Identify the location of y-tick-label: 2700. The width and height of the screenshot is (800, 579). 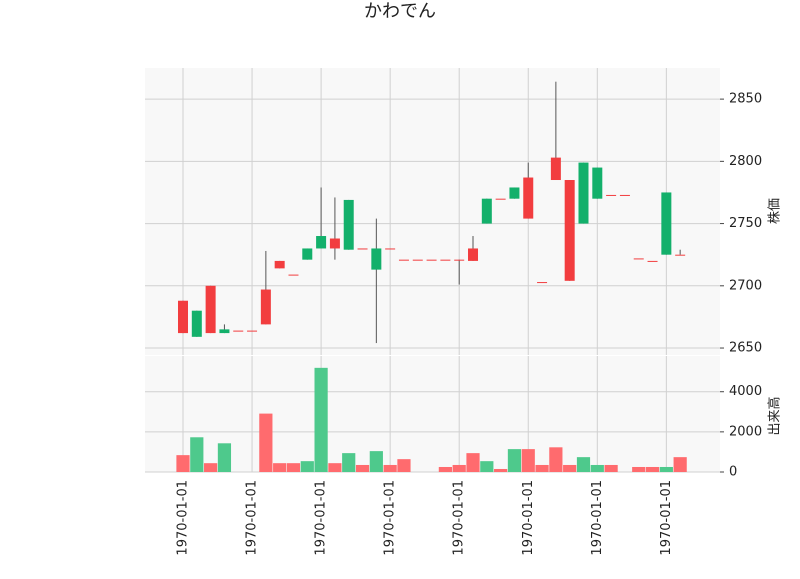
(745, 285).